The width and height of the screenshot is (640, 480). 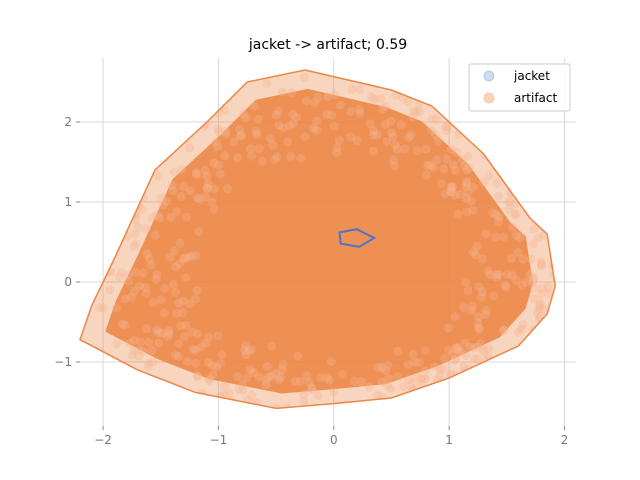 What do you see at coordinates (331, 436) in the screenshot?
I see `x-axis: −2 −1 0 1 2` at bounding box center [331, 436].